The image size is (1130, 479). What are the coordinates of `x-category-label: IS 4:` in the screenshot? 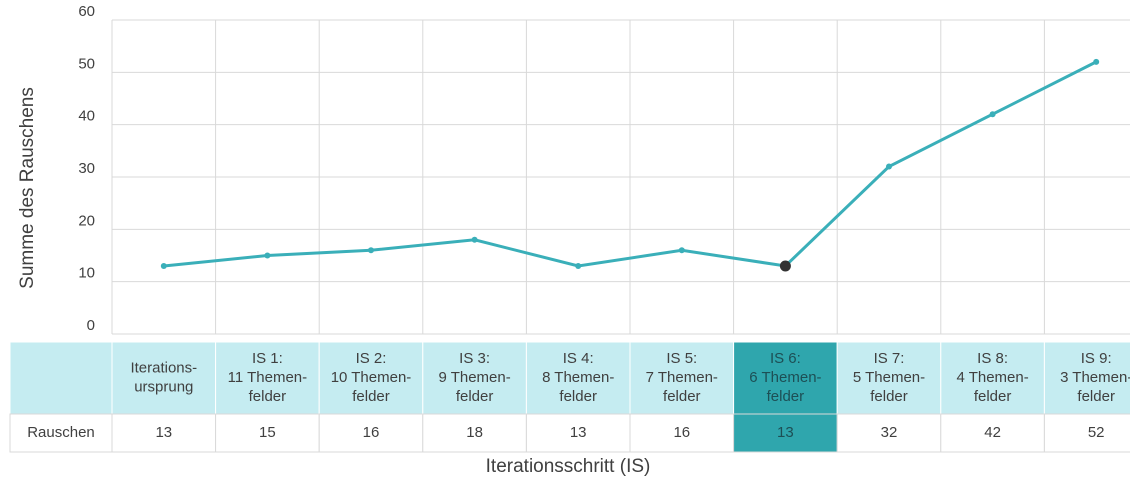 It's located at (578, 358).